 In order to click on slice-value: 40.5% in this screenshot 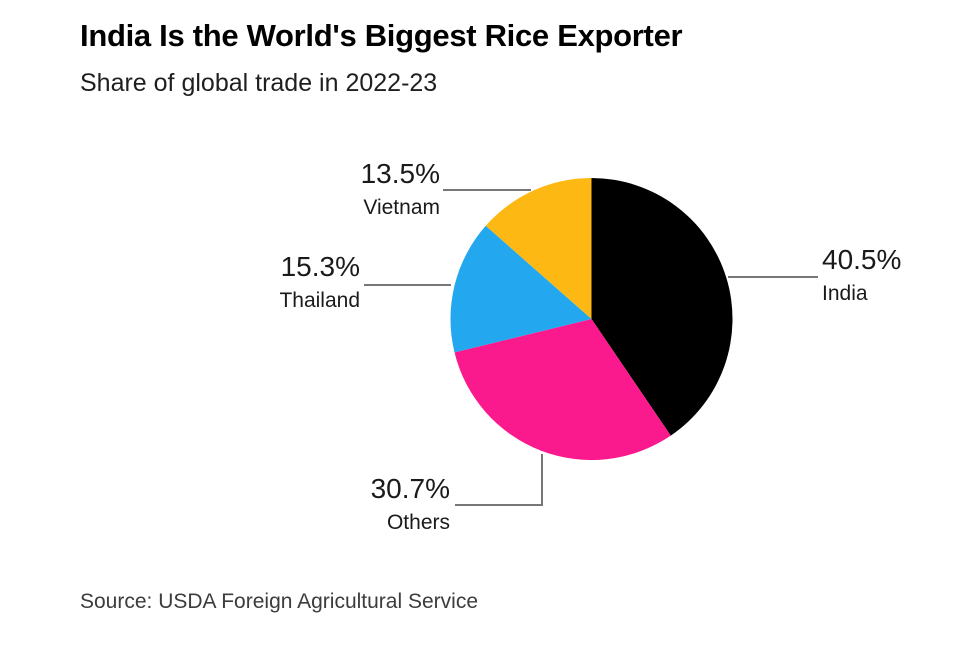, I will do `click(862, 259)`.